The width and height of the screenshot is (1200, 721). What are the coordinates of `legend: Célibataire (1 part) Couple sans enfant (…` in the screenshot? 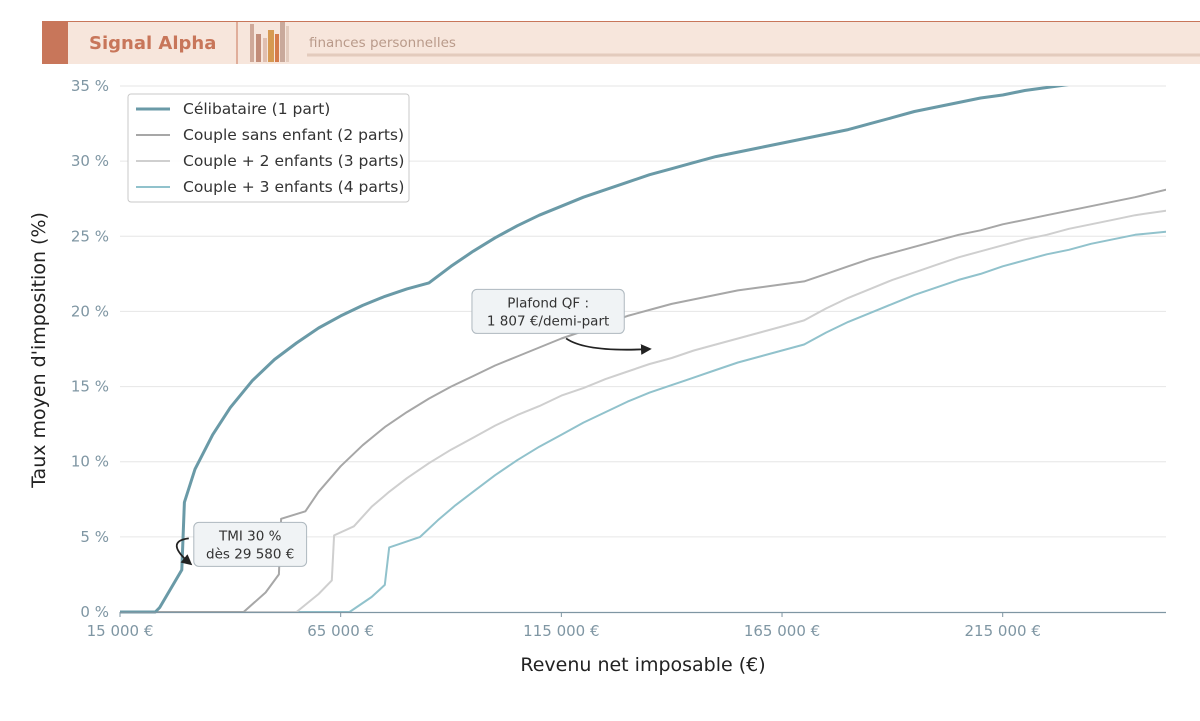 It's located at (268, 148).